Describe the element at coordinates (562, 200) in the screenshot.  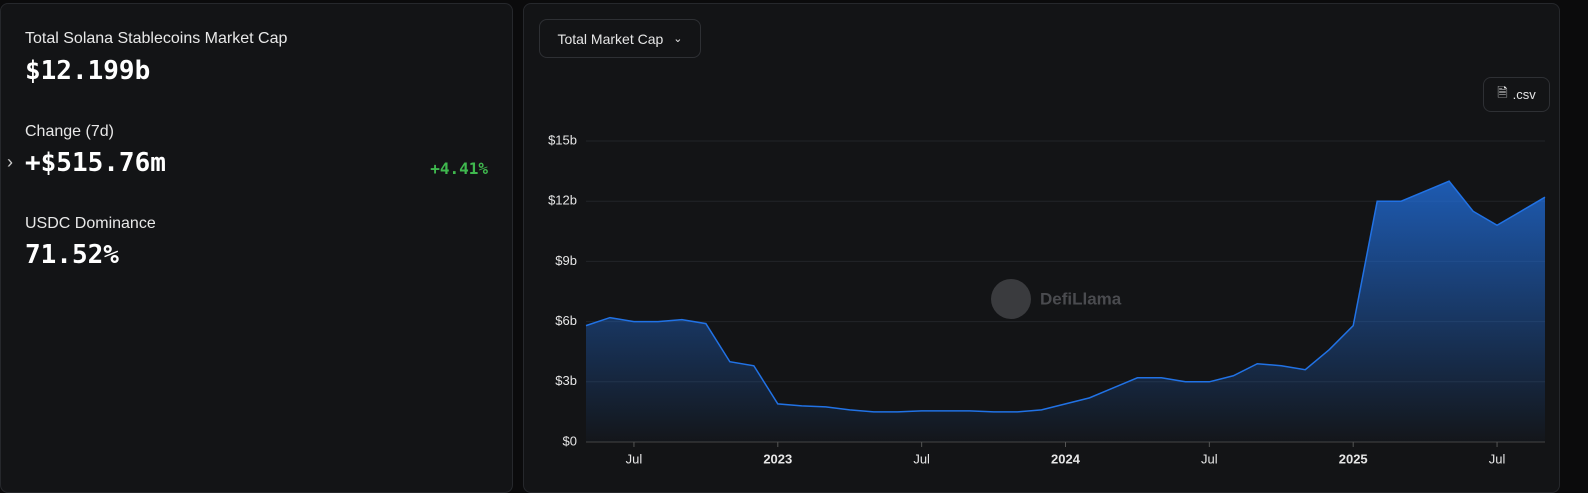
I see `y-tick-label: $12b` at that location.